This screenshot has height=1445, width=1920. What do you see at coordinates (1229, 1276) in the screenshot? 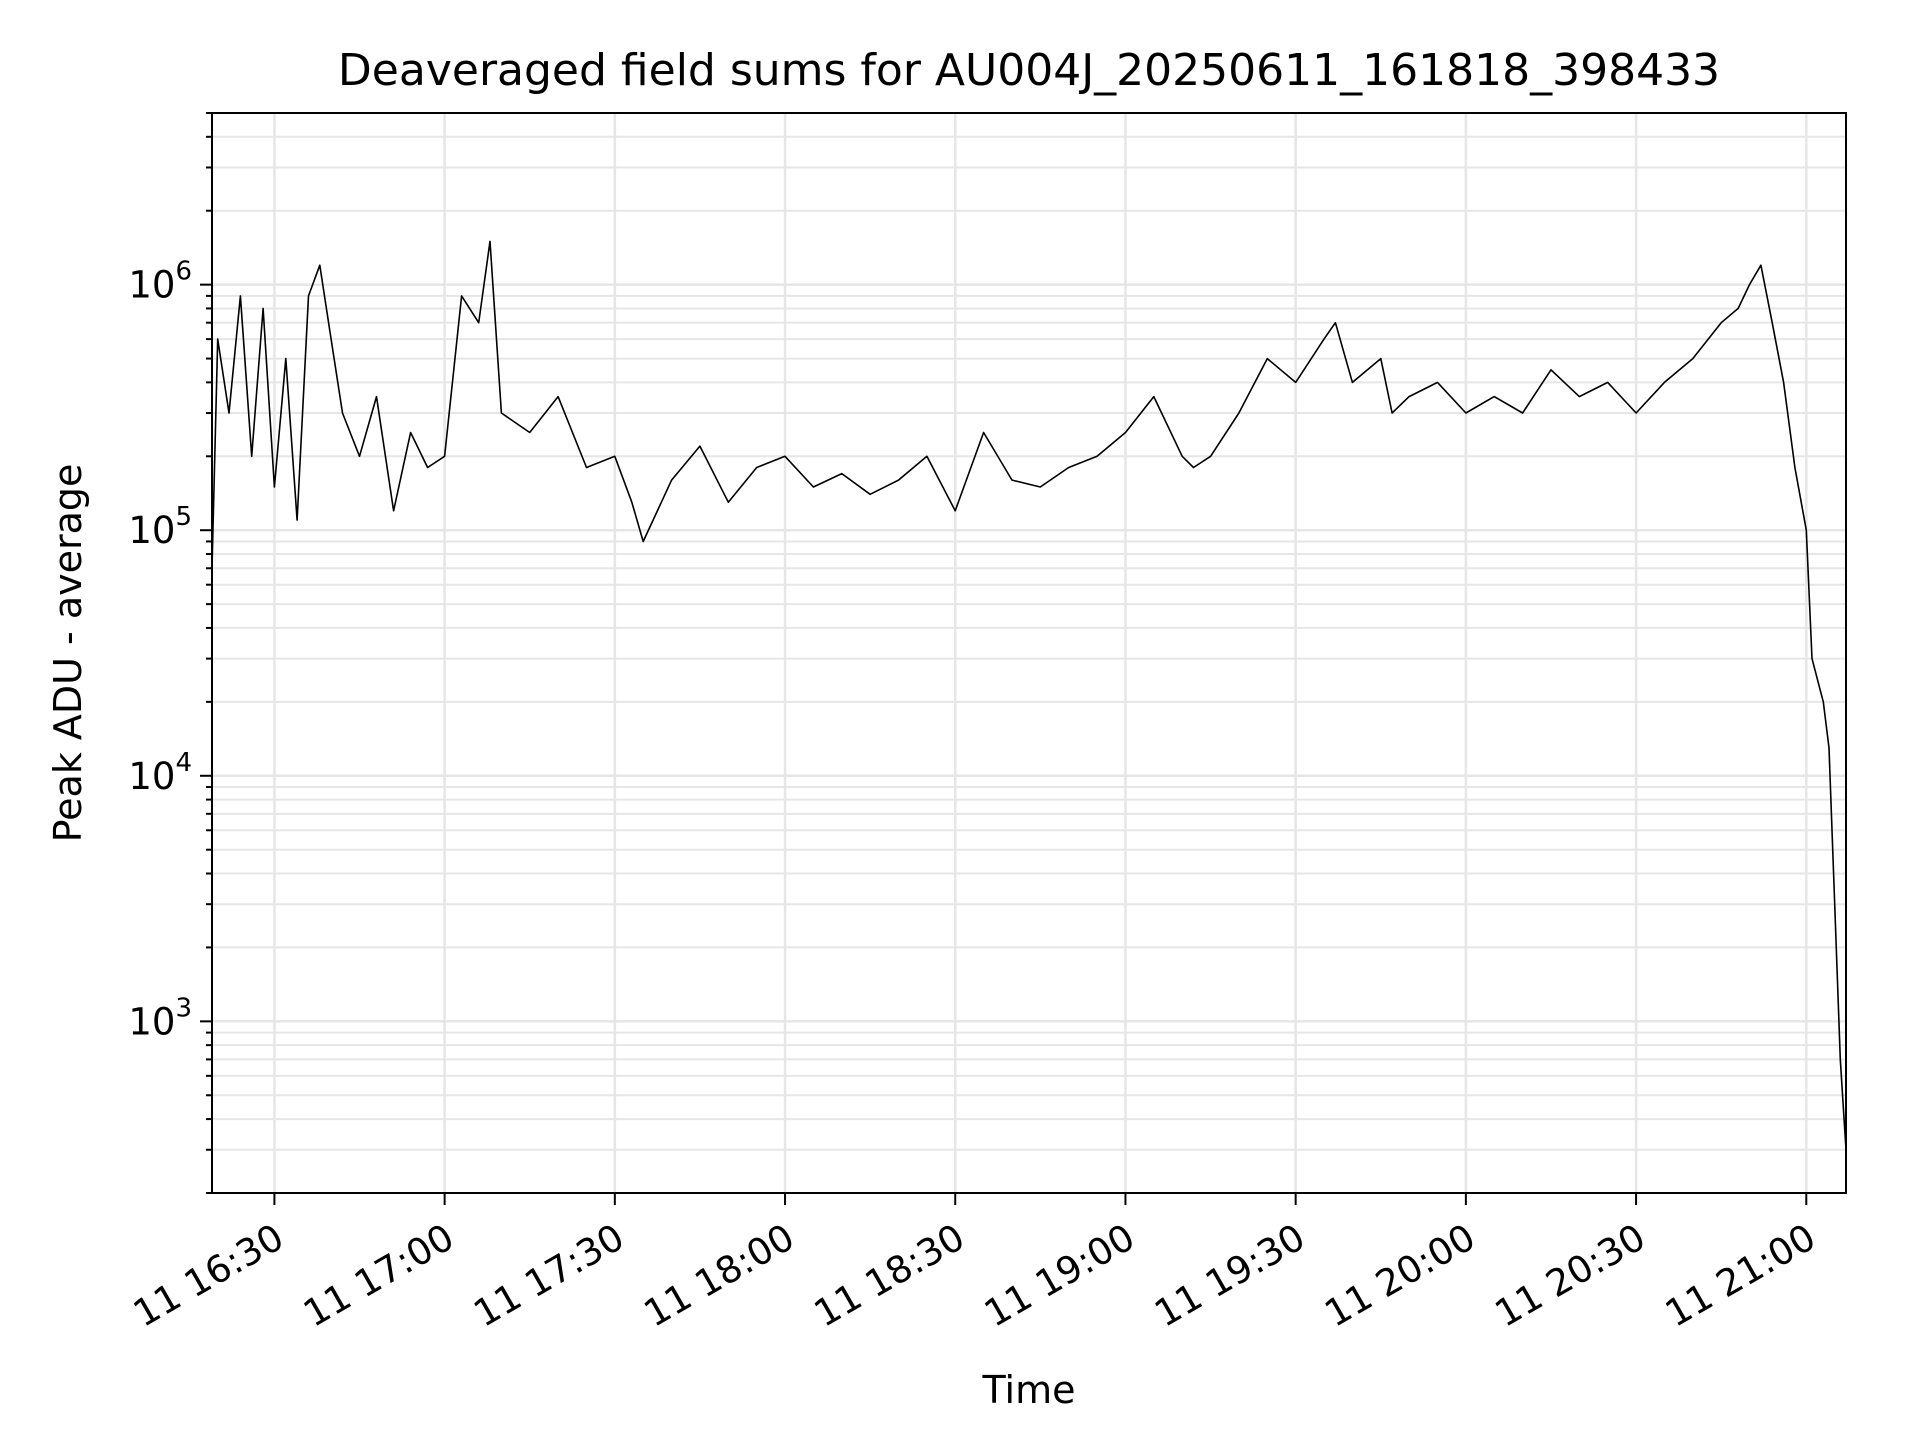
I see `x-tick-label: 11 19:30` at bounding box center [1229, 1276].